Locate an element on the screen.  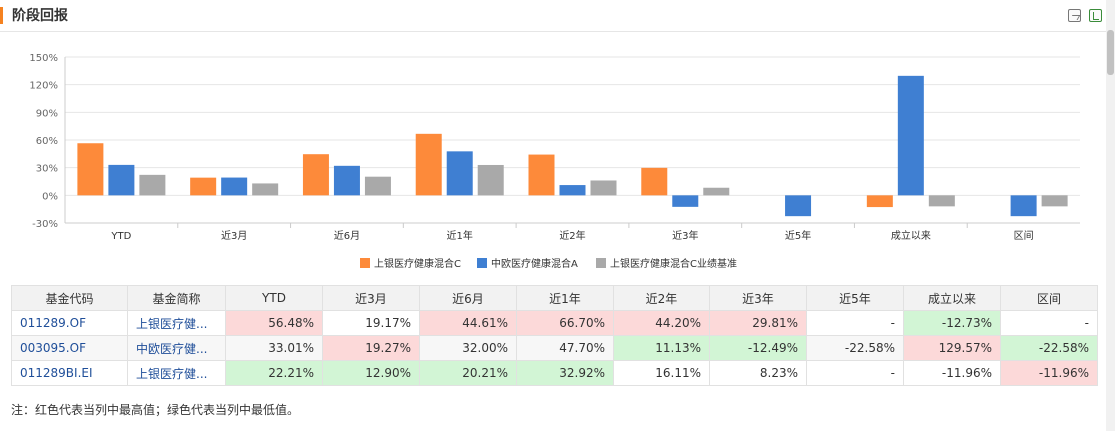
x-tick-label: 近3月 is located at coordinates (234, 235).